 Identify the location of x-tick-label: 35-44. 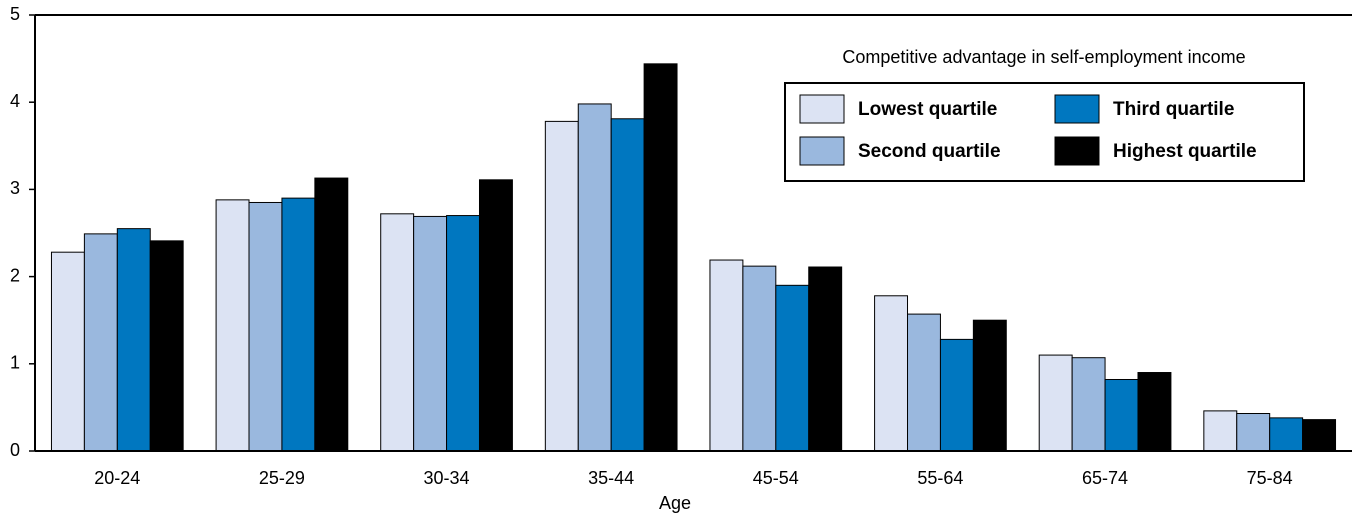
(611, 478).